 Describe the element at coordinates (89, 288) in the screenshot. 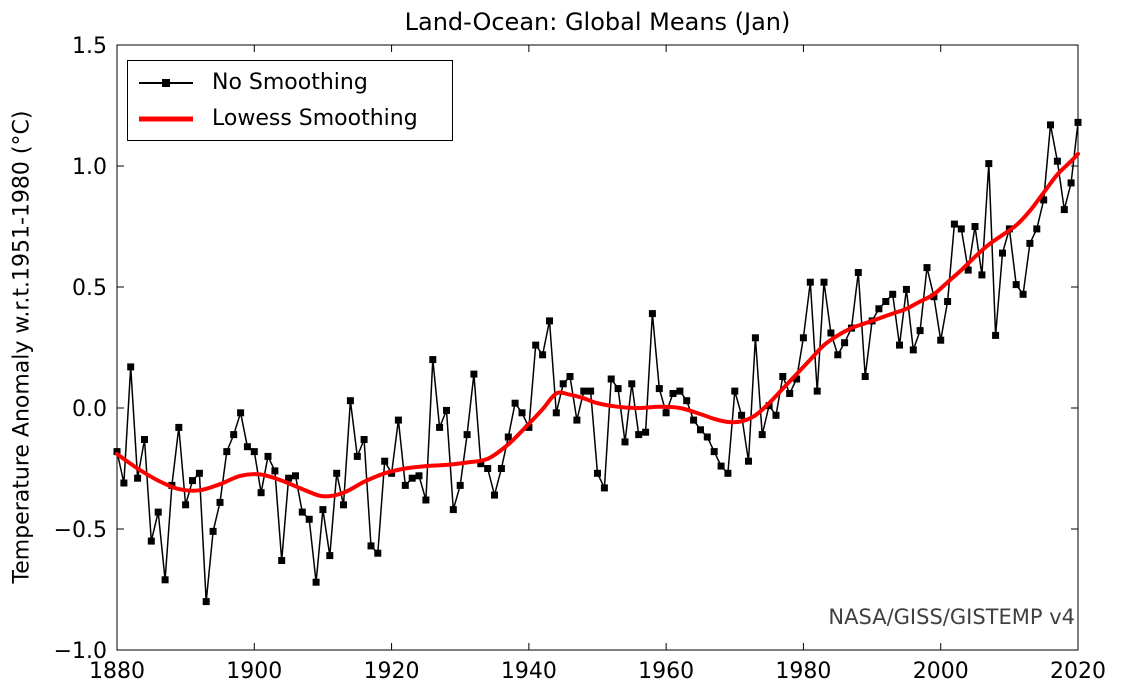

I see `y-tick-label: 0.5` at that location.